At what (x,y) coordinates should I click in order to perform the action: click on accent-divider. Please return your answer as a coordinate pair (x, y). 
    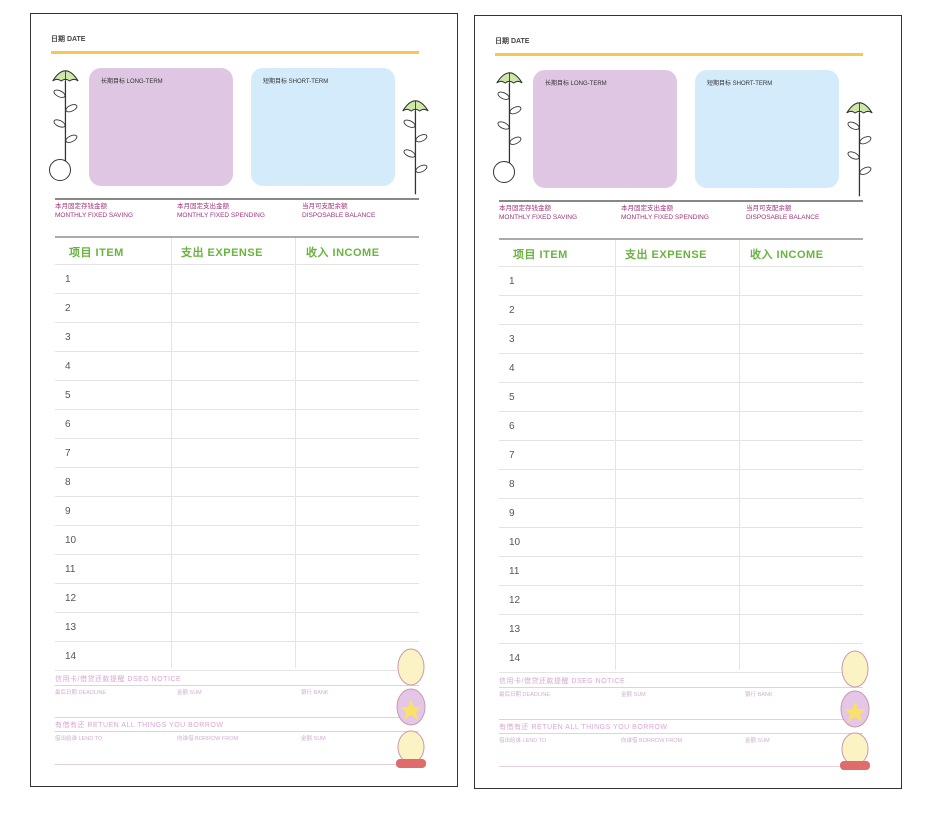
    Looking at the image, I should click on (235, 52).